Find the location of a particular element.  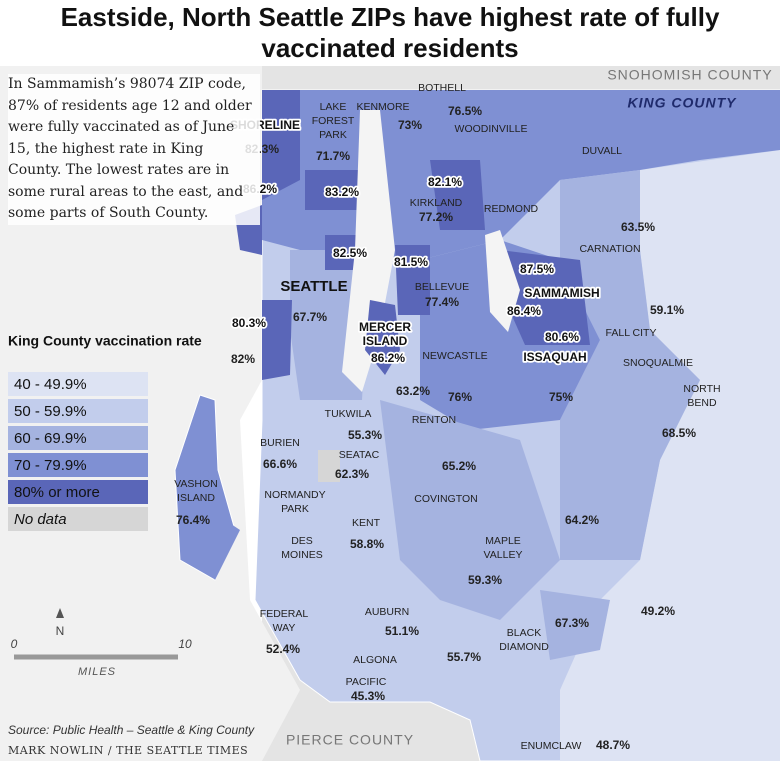

map-label: RENTON is located at coordinates (434, 420).